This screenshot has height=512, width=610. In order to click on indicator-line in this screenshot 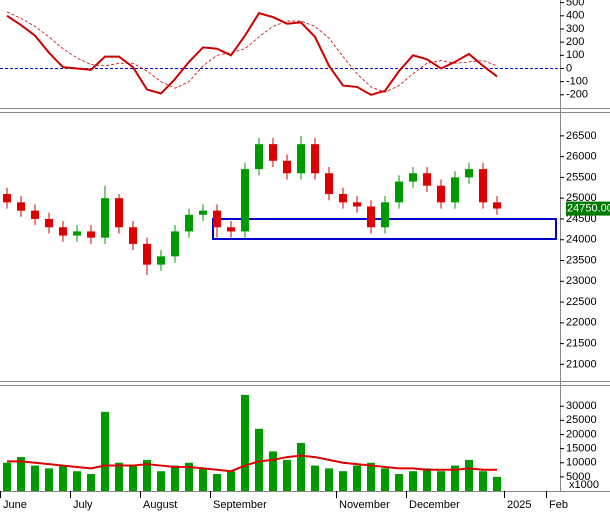, I will do `click(252, 54)`.